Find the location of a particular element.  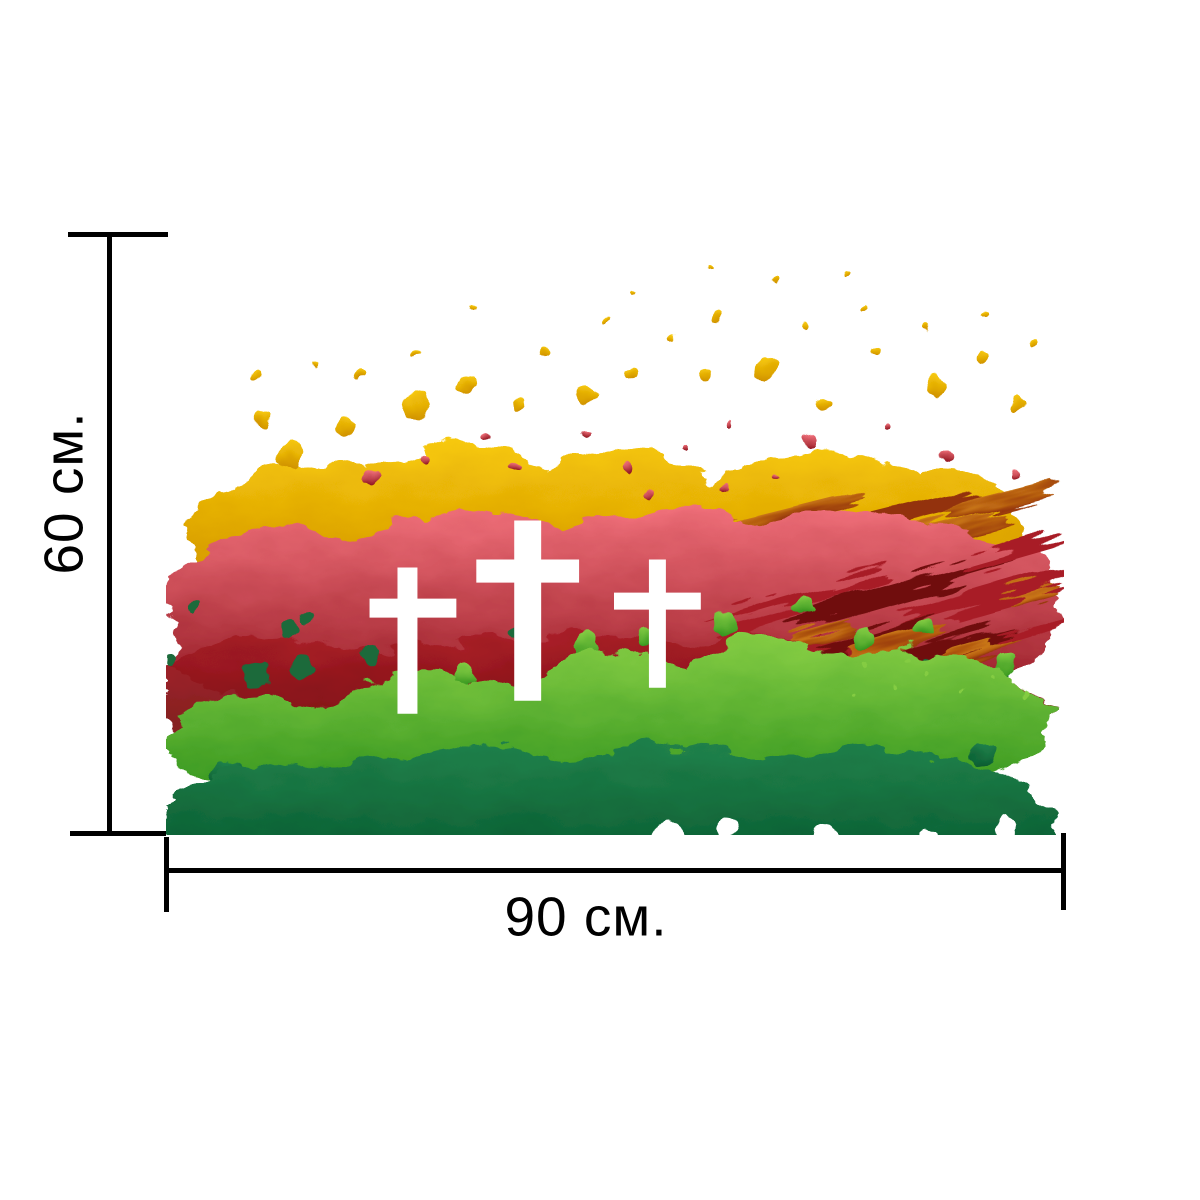

center-cross-icon is located at coordinates (528, 610).